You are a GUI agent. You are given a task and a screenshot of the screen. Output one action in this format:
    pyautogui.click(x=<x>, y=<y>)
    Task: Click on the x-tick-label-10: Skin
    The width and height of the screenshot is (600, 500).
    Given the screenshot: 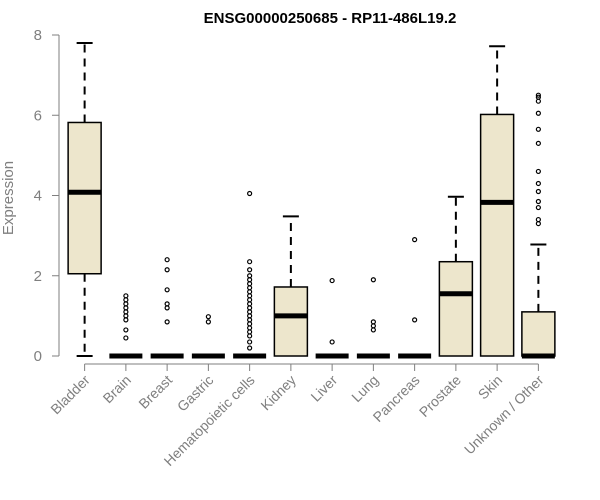 What is the action you would take?
    pyautogui.click(x=490, y=387)
    